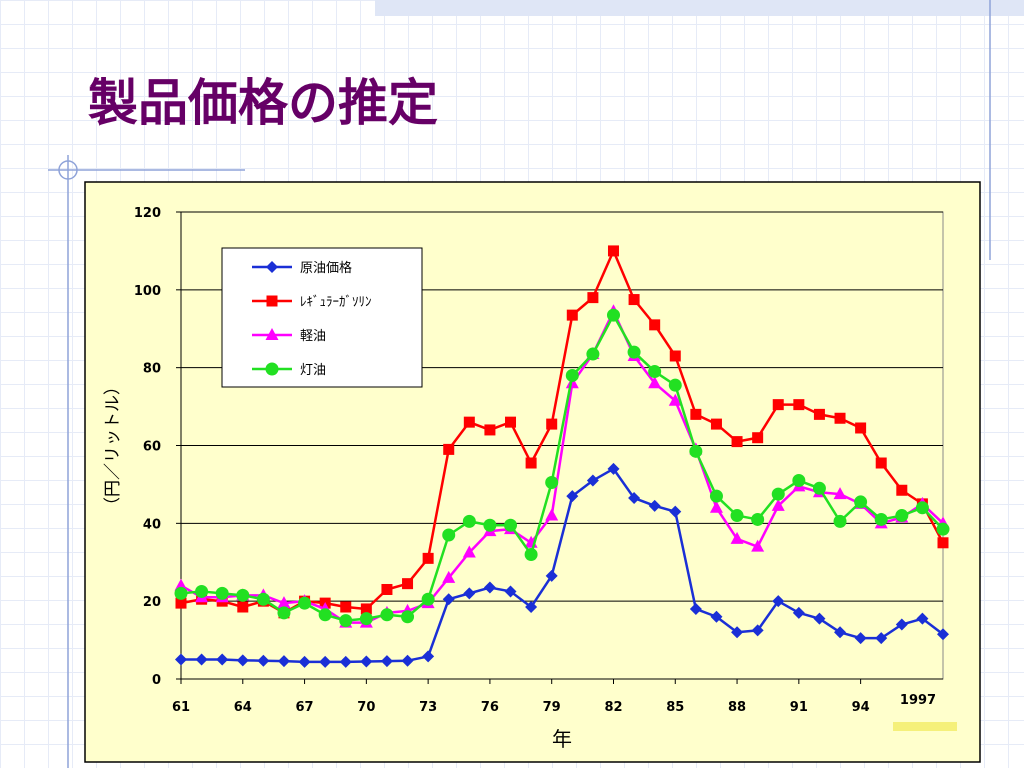 Image resolution: width=1024 pixels, height=772 pixels. Describe the element at coordinates (152, 524) in the screenshot. I see `y-tick-label: 40` at that location.